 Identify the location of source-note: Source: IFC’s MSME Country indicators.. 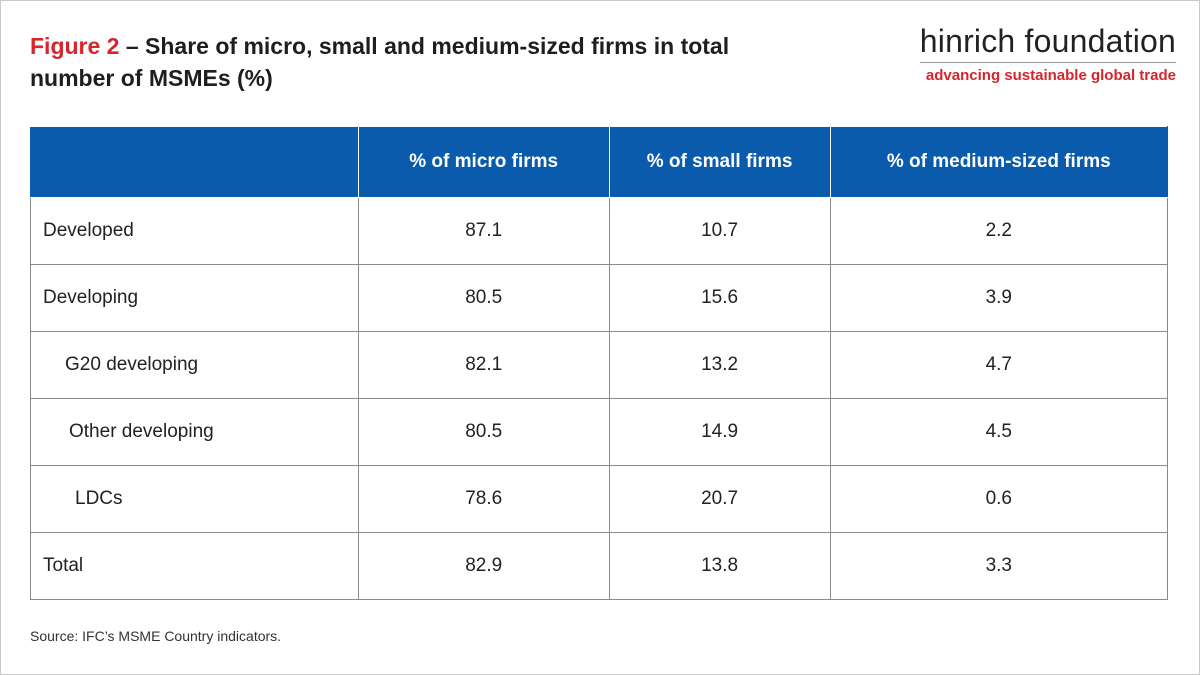
(156, 636).